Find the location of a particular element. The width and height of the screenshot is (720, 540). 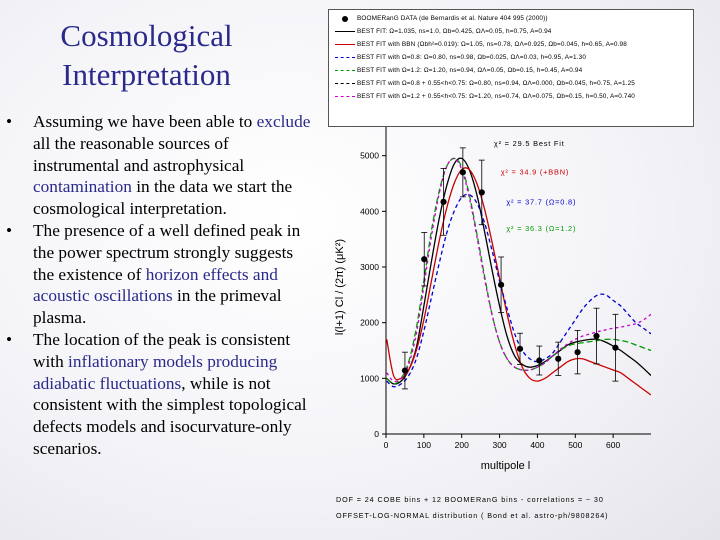

y-tick-label: 3000 is located at coordinates (369, 267).